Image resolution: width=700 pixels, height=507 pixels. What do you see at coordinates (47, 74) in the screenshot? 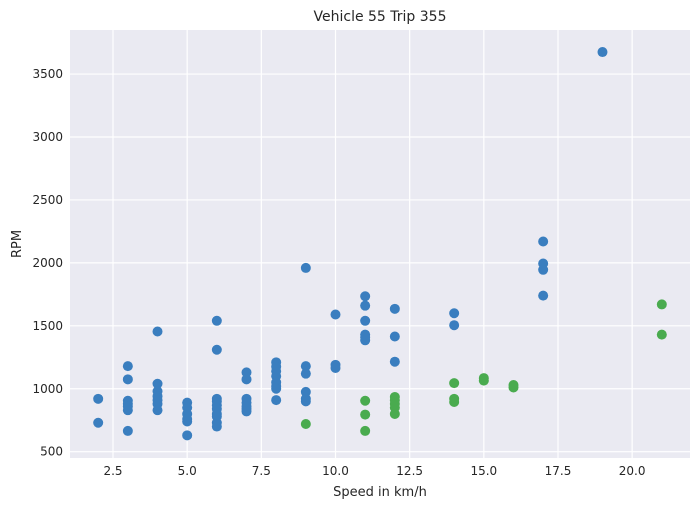
I see `y-tick-label: 3500` at bounding box center [47, 74].